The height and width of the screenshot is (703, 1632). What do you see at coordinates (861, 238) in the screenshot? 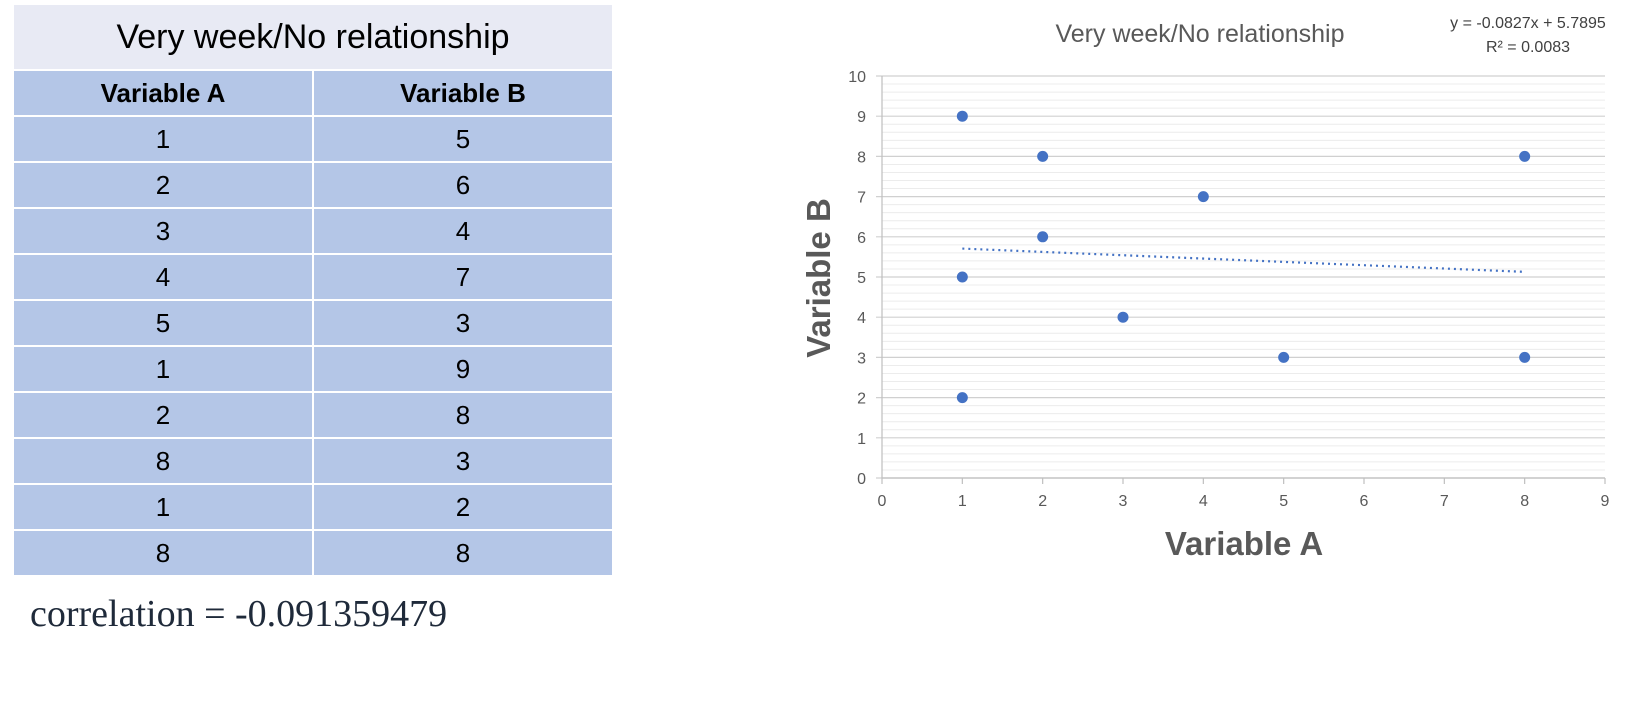
I see `y-tick-label: 6` at bounding box center [861, 238].